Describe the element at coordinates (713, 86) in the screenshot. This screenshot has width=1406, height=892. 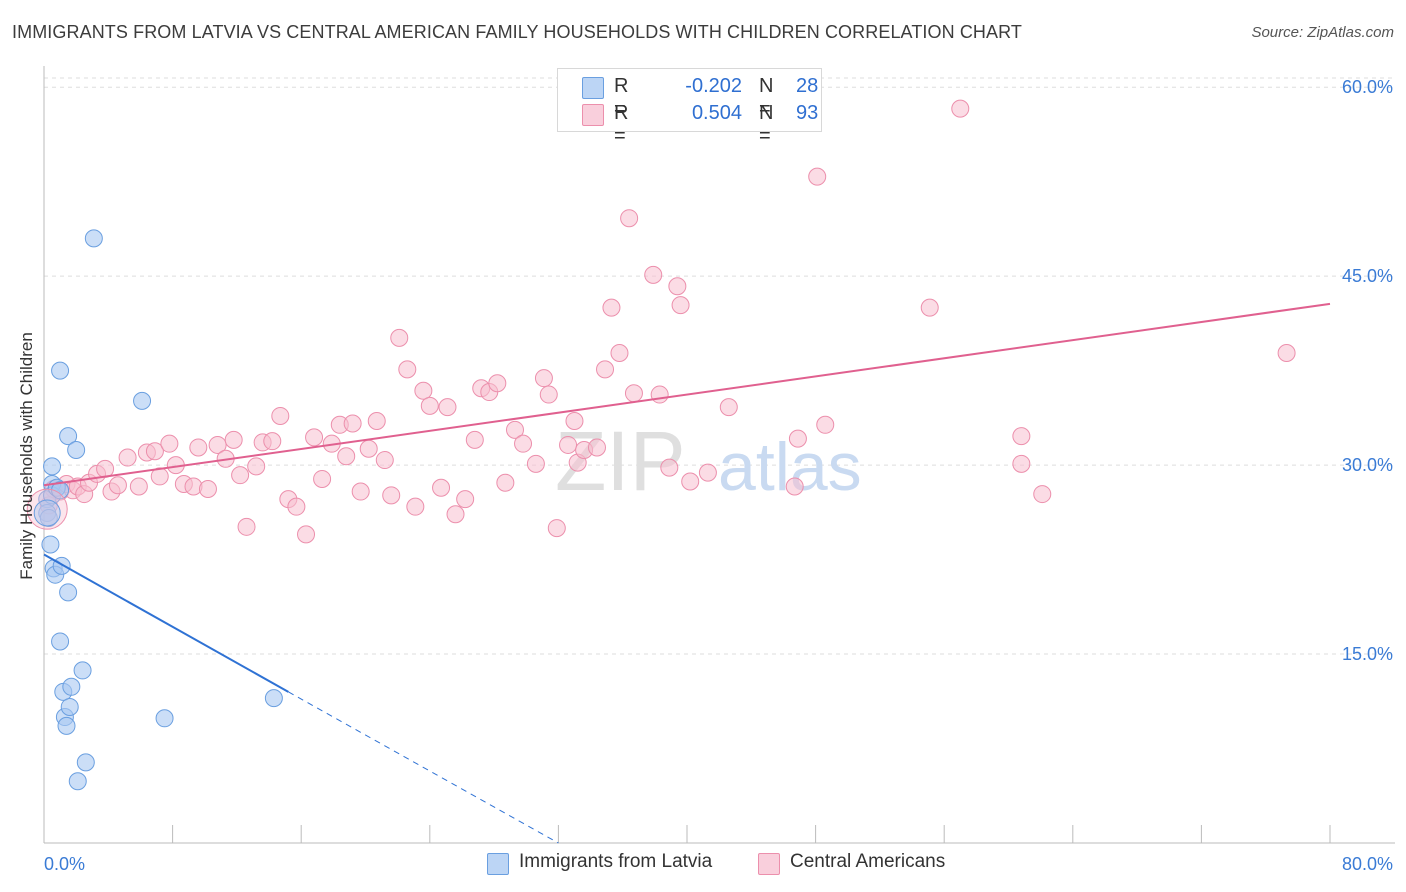
I see `r-value: -0.202` at that location.